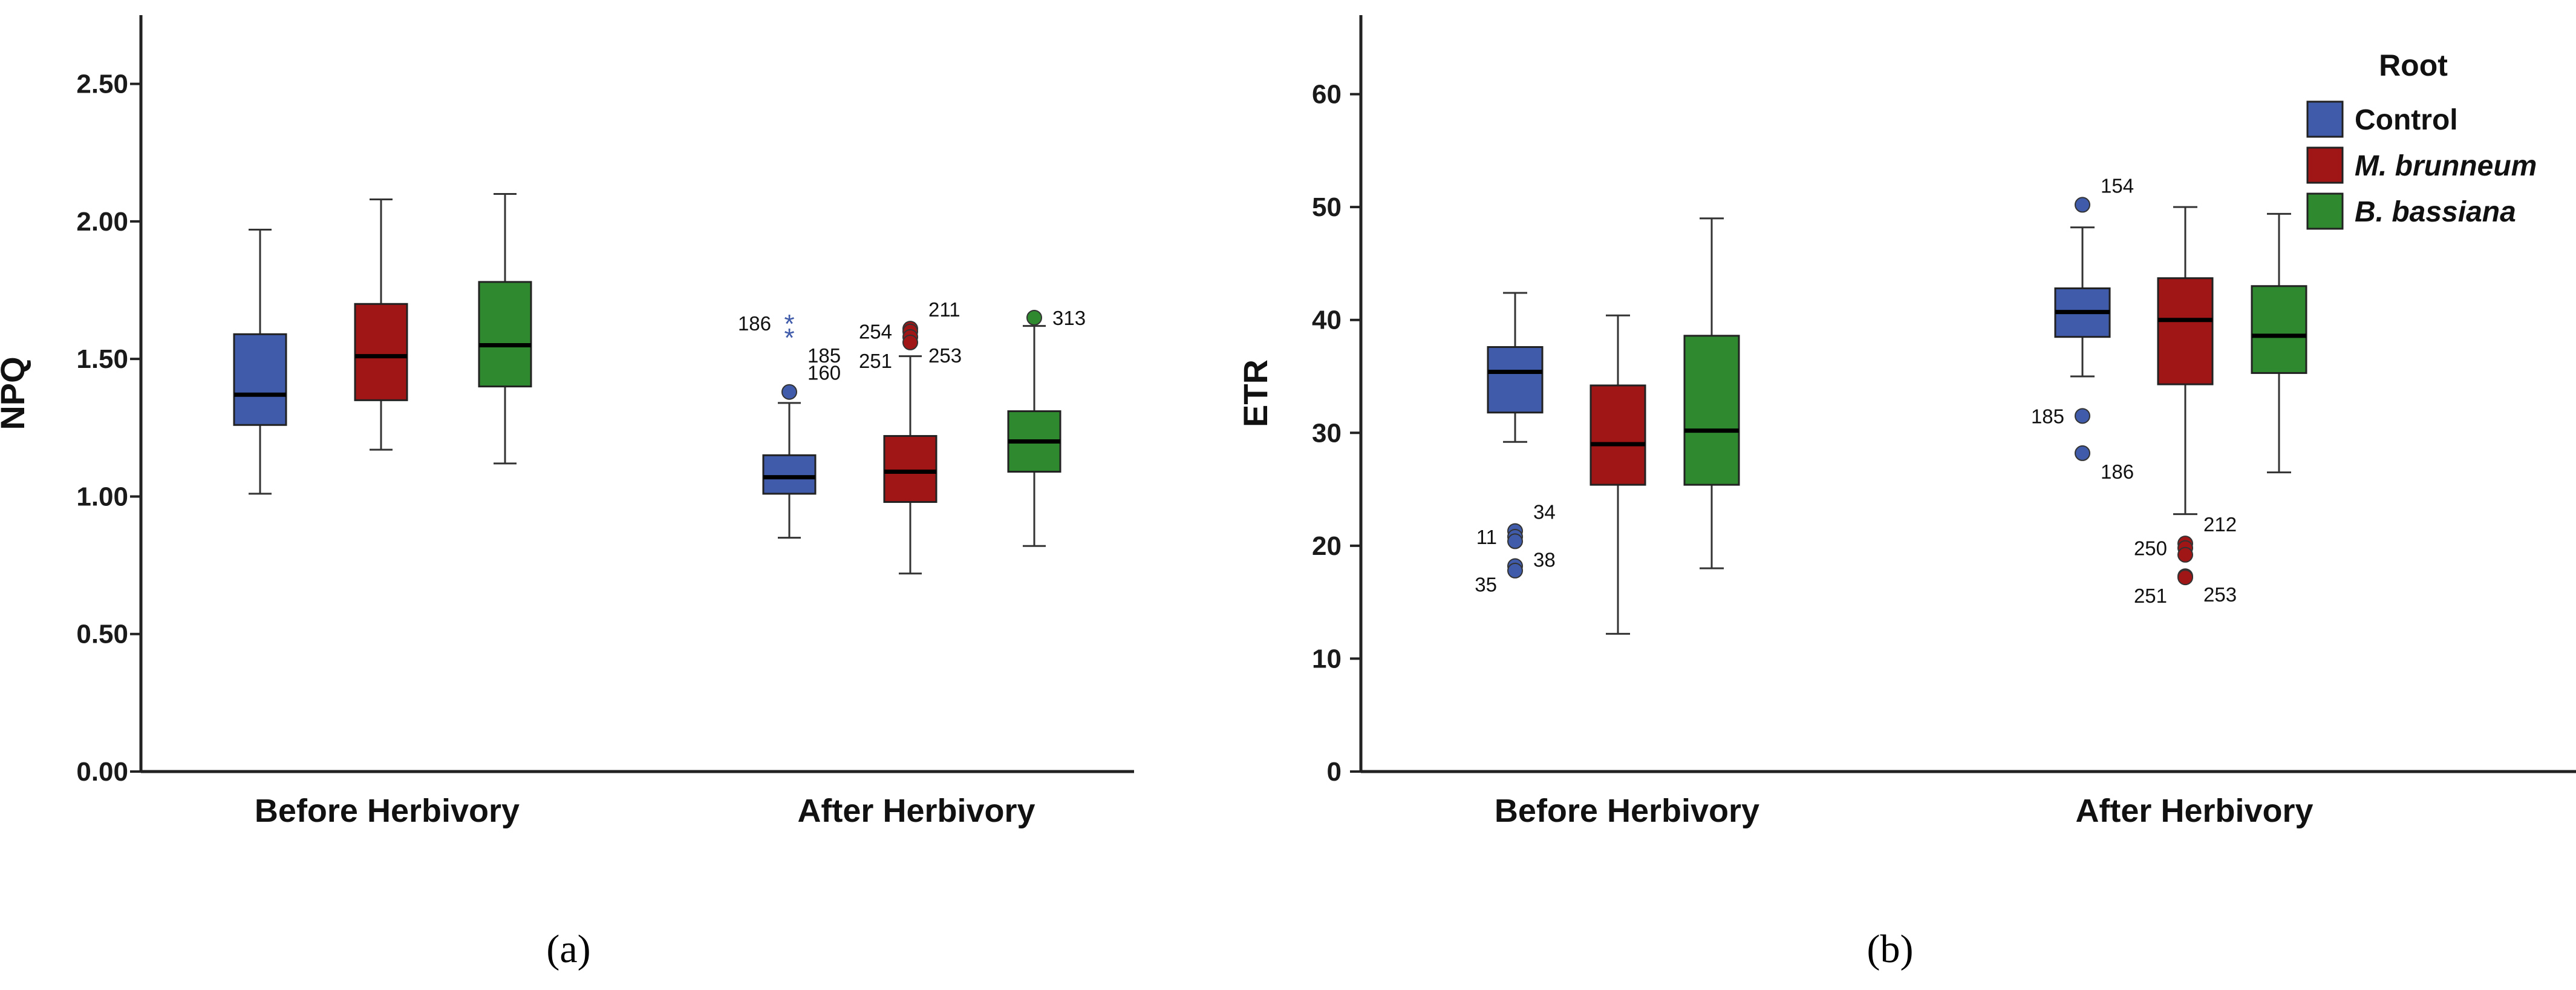 Image resolution: width=2576 pixels, height=990 pixels. What do you see at coordinates (2220, 524) in the screenshot?
I see `outlier-label: 212` at bounding box center [2220, 524].